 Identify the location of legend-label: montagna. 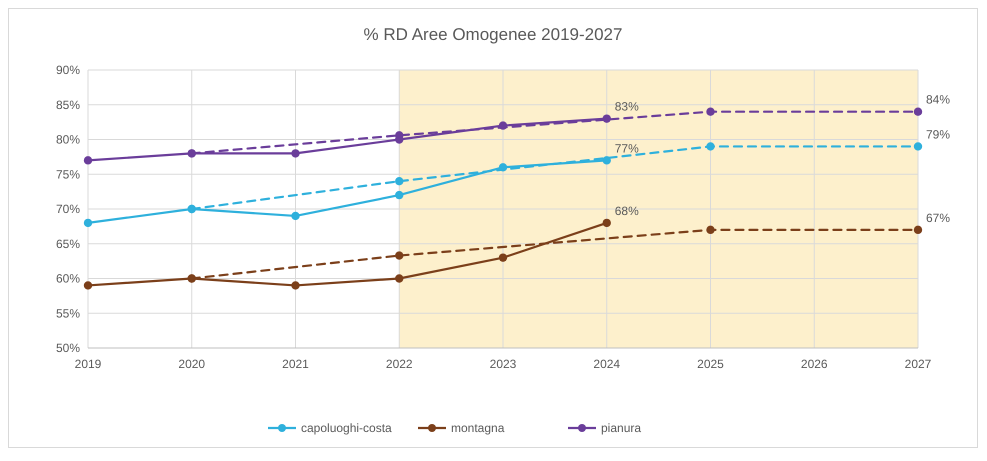
(478, 428).